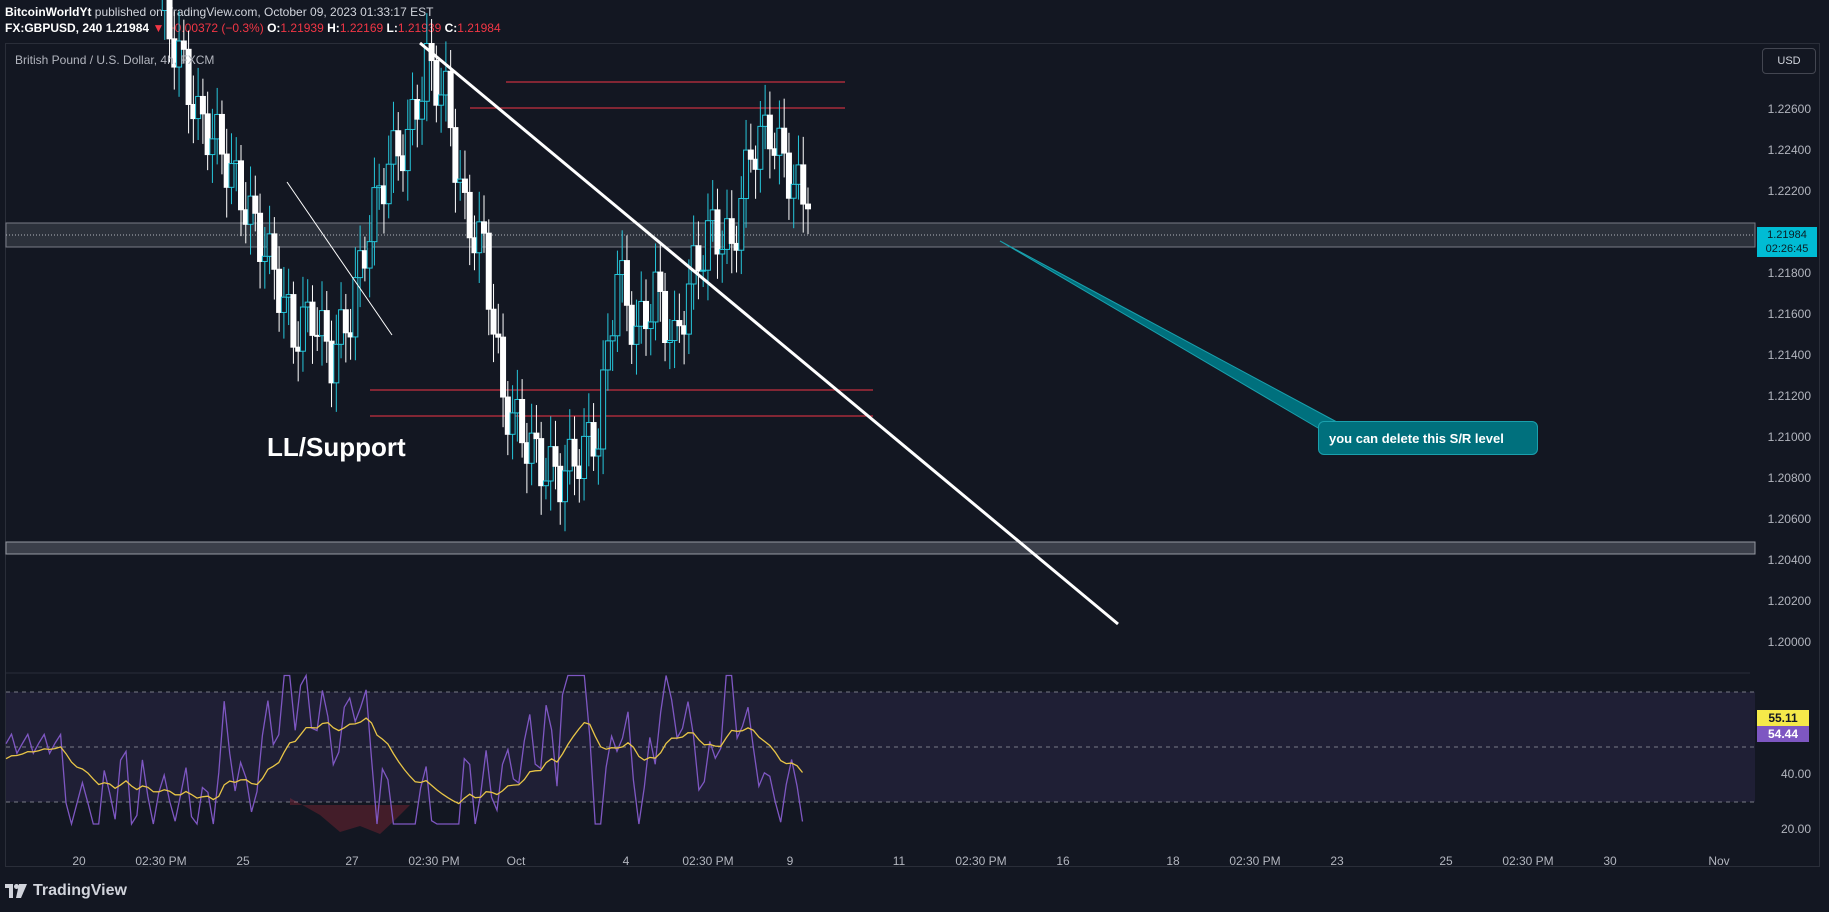 This screenshot has height=912, width=1829. What do you see at coordinates (127, 28) in the screenshot?
I see `last-price: 1.21984` at bounding box center [127, 28].